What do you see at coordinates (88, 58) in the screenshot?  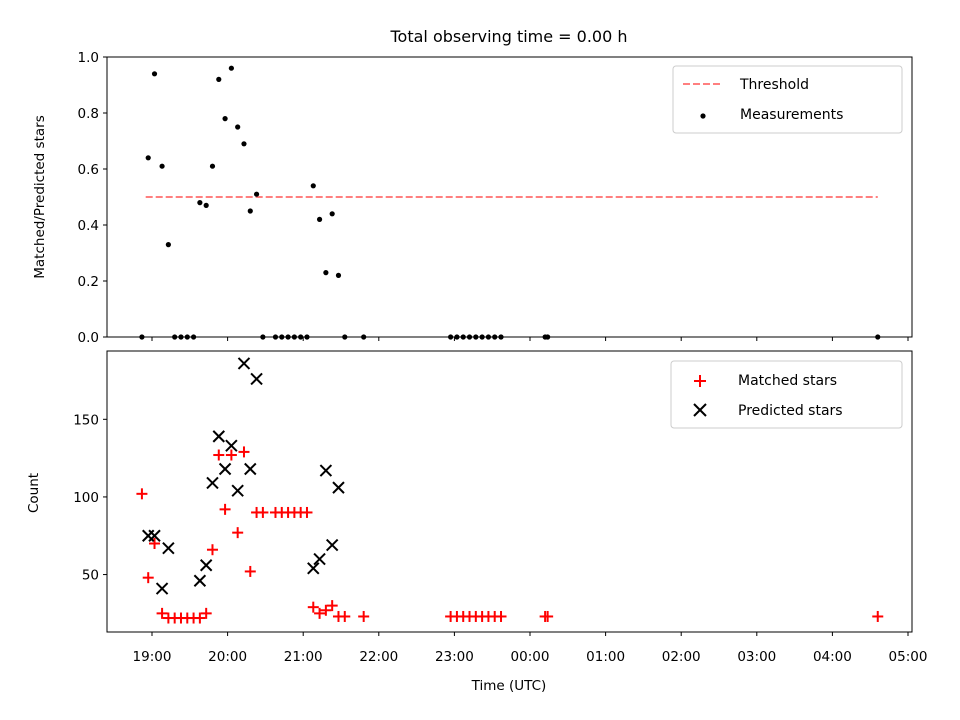 I see `y-tick-label: 1.0` at bounding box center [88, 58].